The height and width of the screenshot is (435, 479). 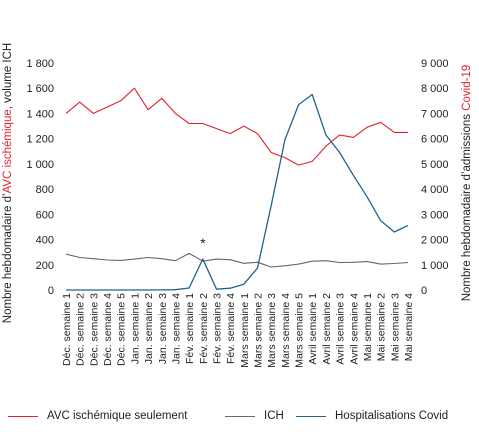 What do you see at coordinates (8, 151) in the screenshot?
I see `y-axis-left-label-highlight: AVC ischémique` at bounding box center [8, 151].